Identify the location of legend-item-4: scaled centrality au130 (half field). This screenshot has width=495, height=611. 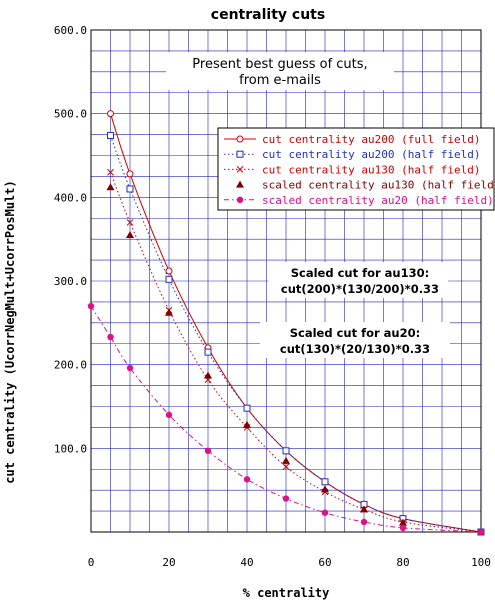
(365, 185).